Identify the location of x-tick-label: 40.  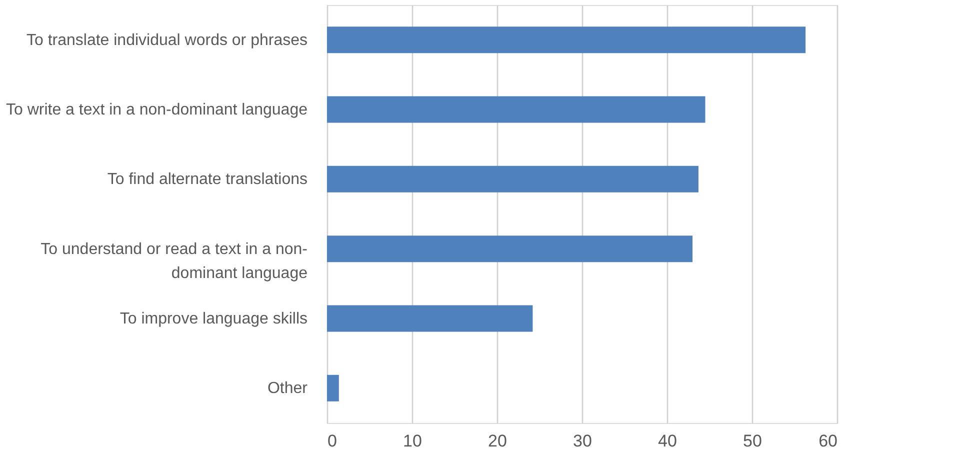
(667, 441).